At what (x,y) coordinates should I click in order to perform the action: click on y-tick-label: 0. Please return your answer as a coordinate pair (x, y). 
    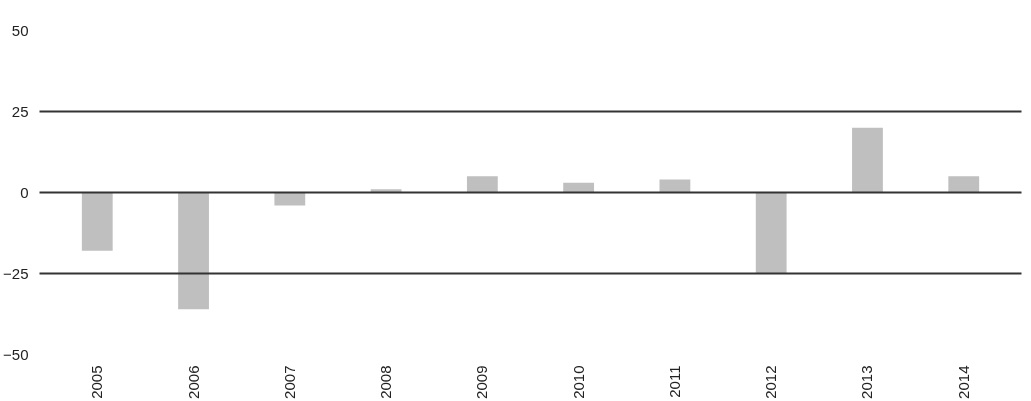
    Looking at the image, I should click on (24, 192).